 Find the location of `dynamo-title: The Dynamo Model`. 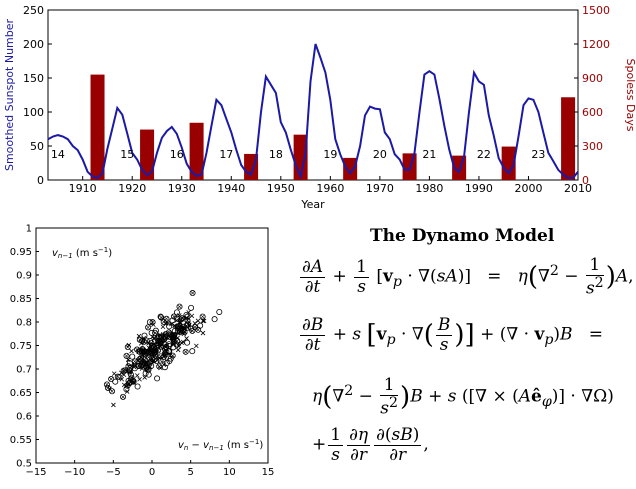

dynamo-title: The Dynamo Model is located at coordinates (462, 236).